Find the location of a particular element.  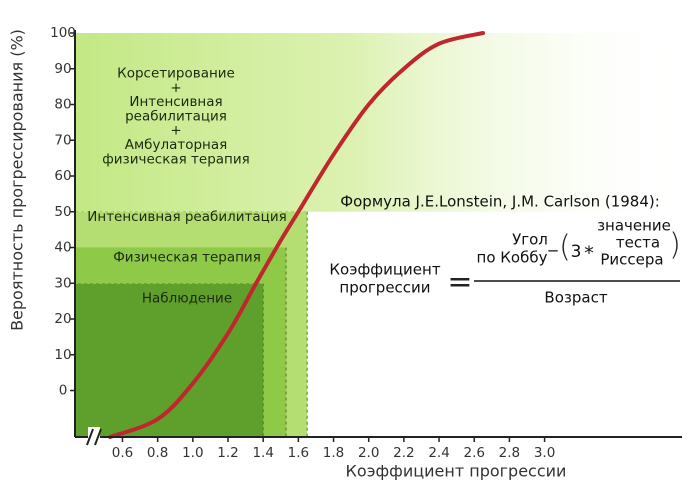

zone-label: Корсетирование is located at coordinates (176, 73).